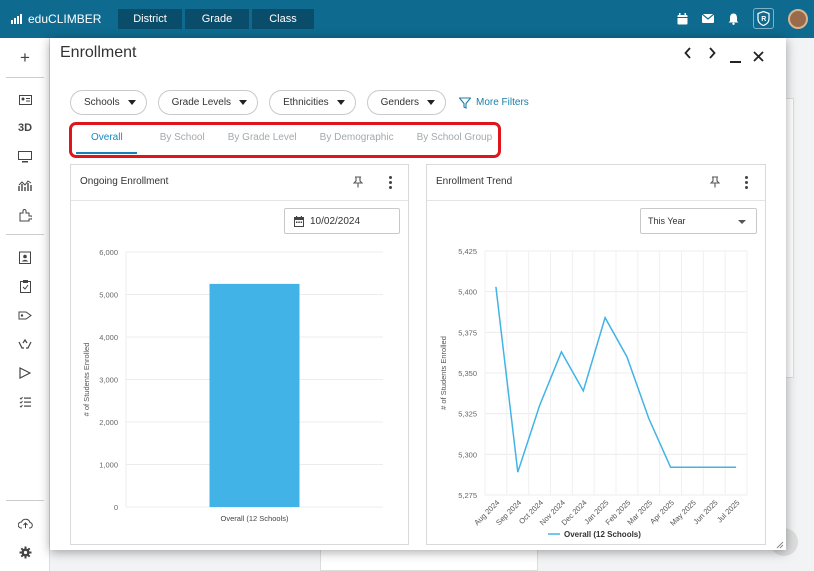  Describe the element at coordinates (108, 252) in the screenshot. I see `y-tick-label: 6,000` at that location.